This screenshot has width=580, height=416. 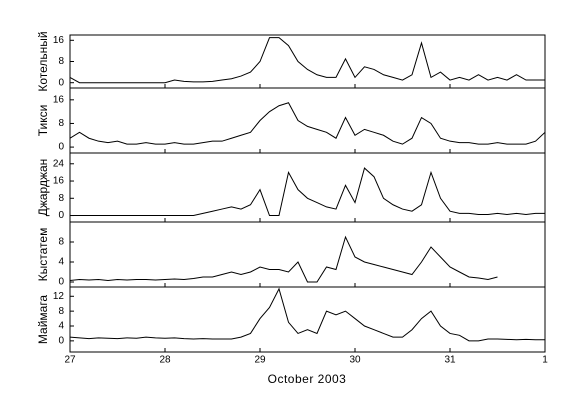 What do you see at coordinates (59, 163) in the screenshot?
I see `y-tick-label: 24` at bounding box center [59, 163].